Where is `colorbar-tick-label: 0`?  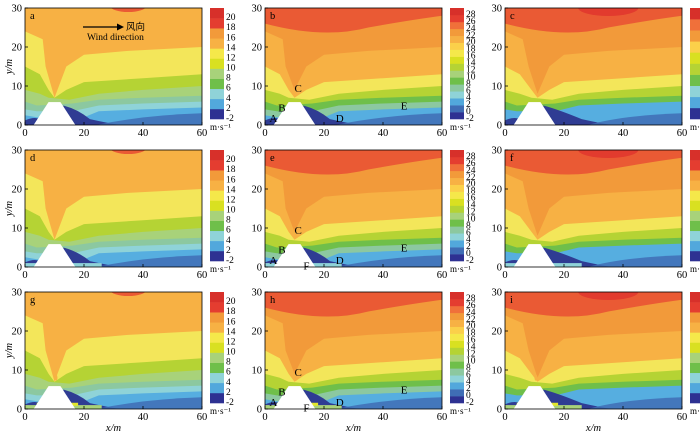 colorbar-tick-label: 0 is located at coordinates (468, 396).